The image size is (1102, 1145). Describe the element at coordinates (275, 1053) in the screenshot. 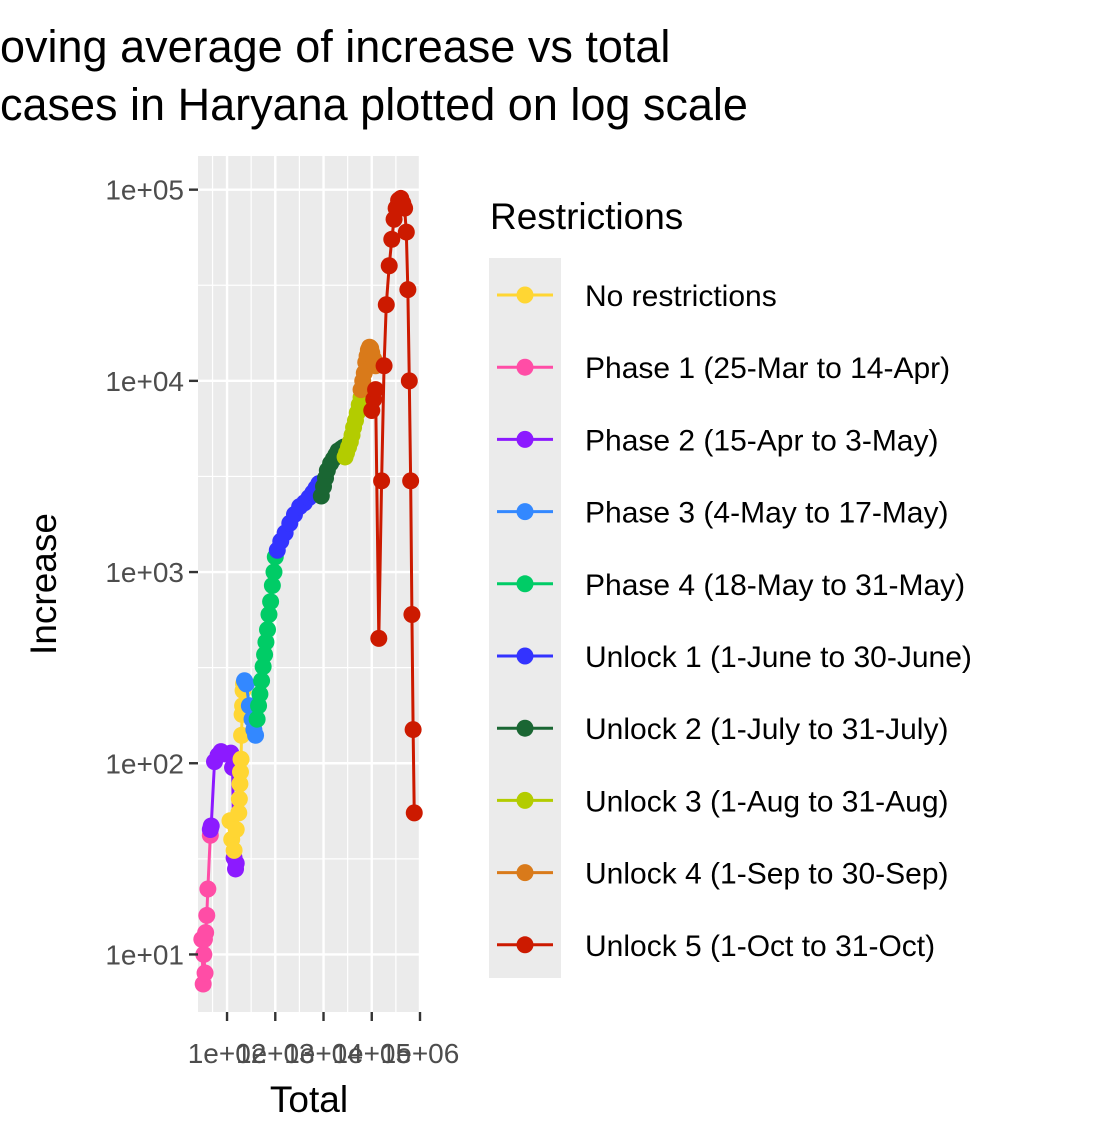

I see `x-tick-label: 1e+03` at that location.